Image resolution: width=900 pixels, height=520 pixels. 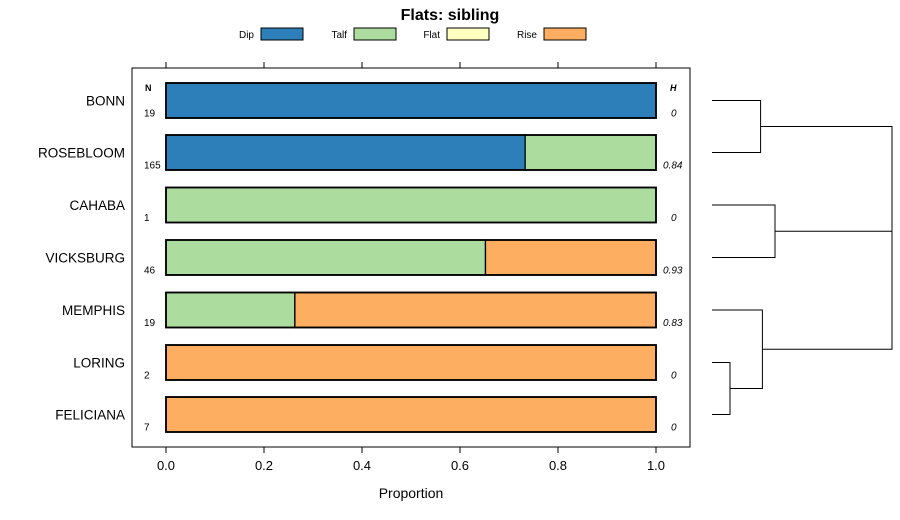 What do you see at coordinates (282, 34) in the screenshot?
I see `legend-swatch-dip` at bounding box center [282, 34].